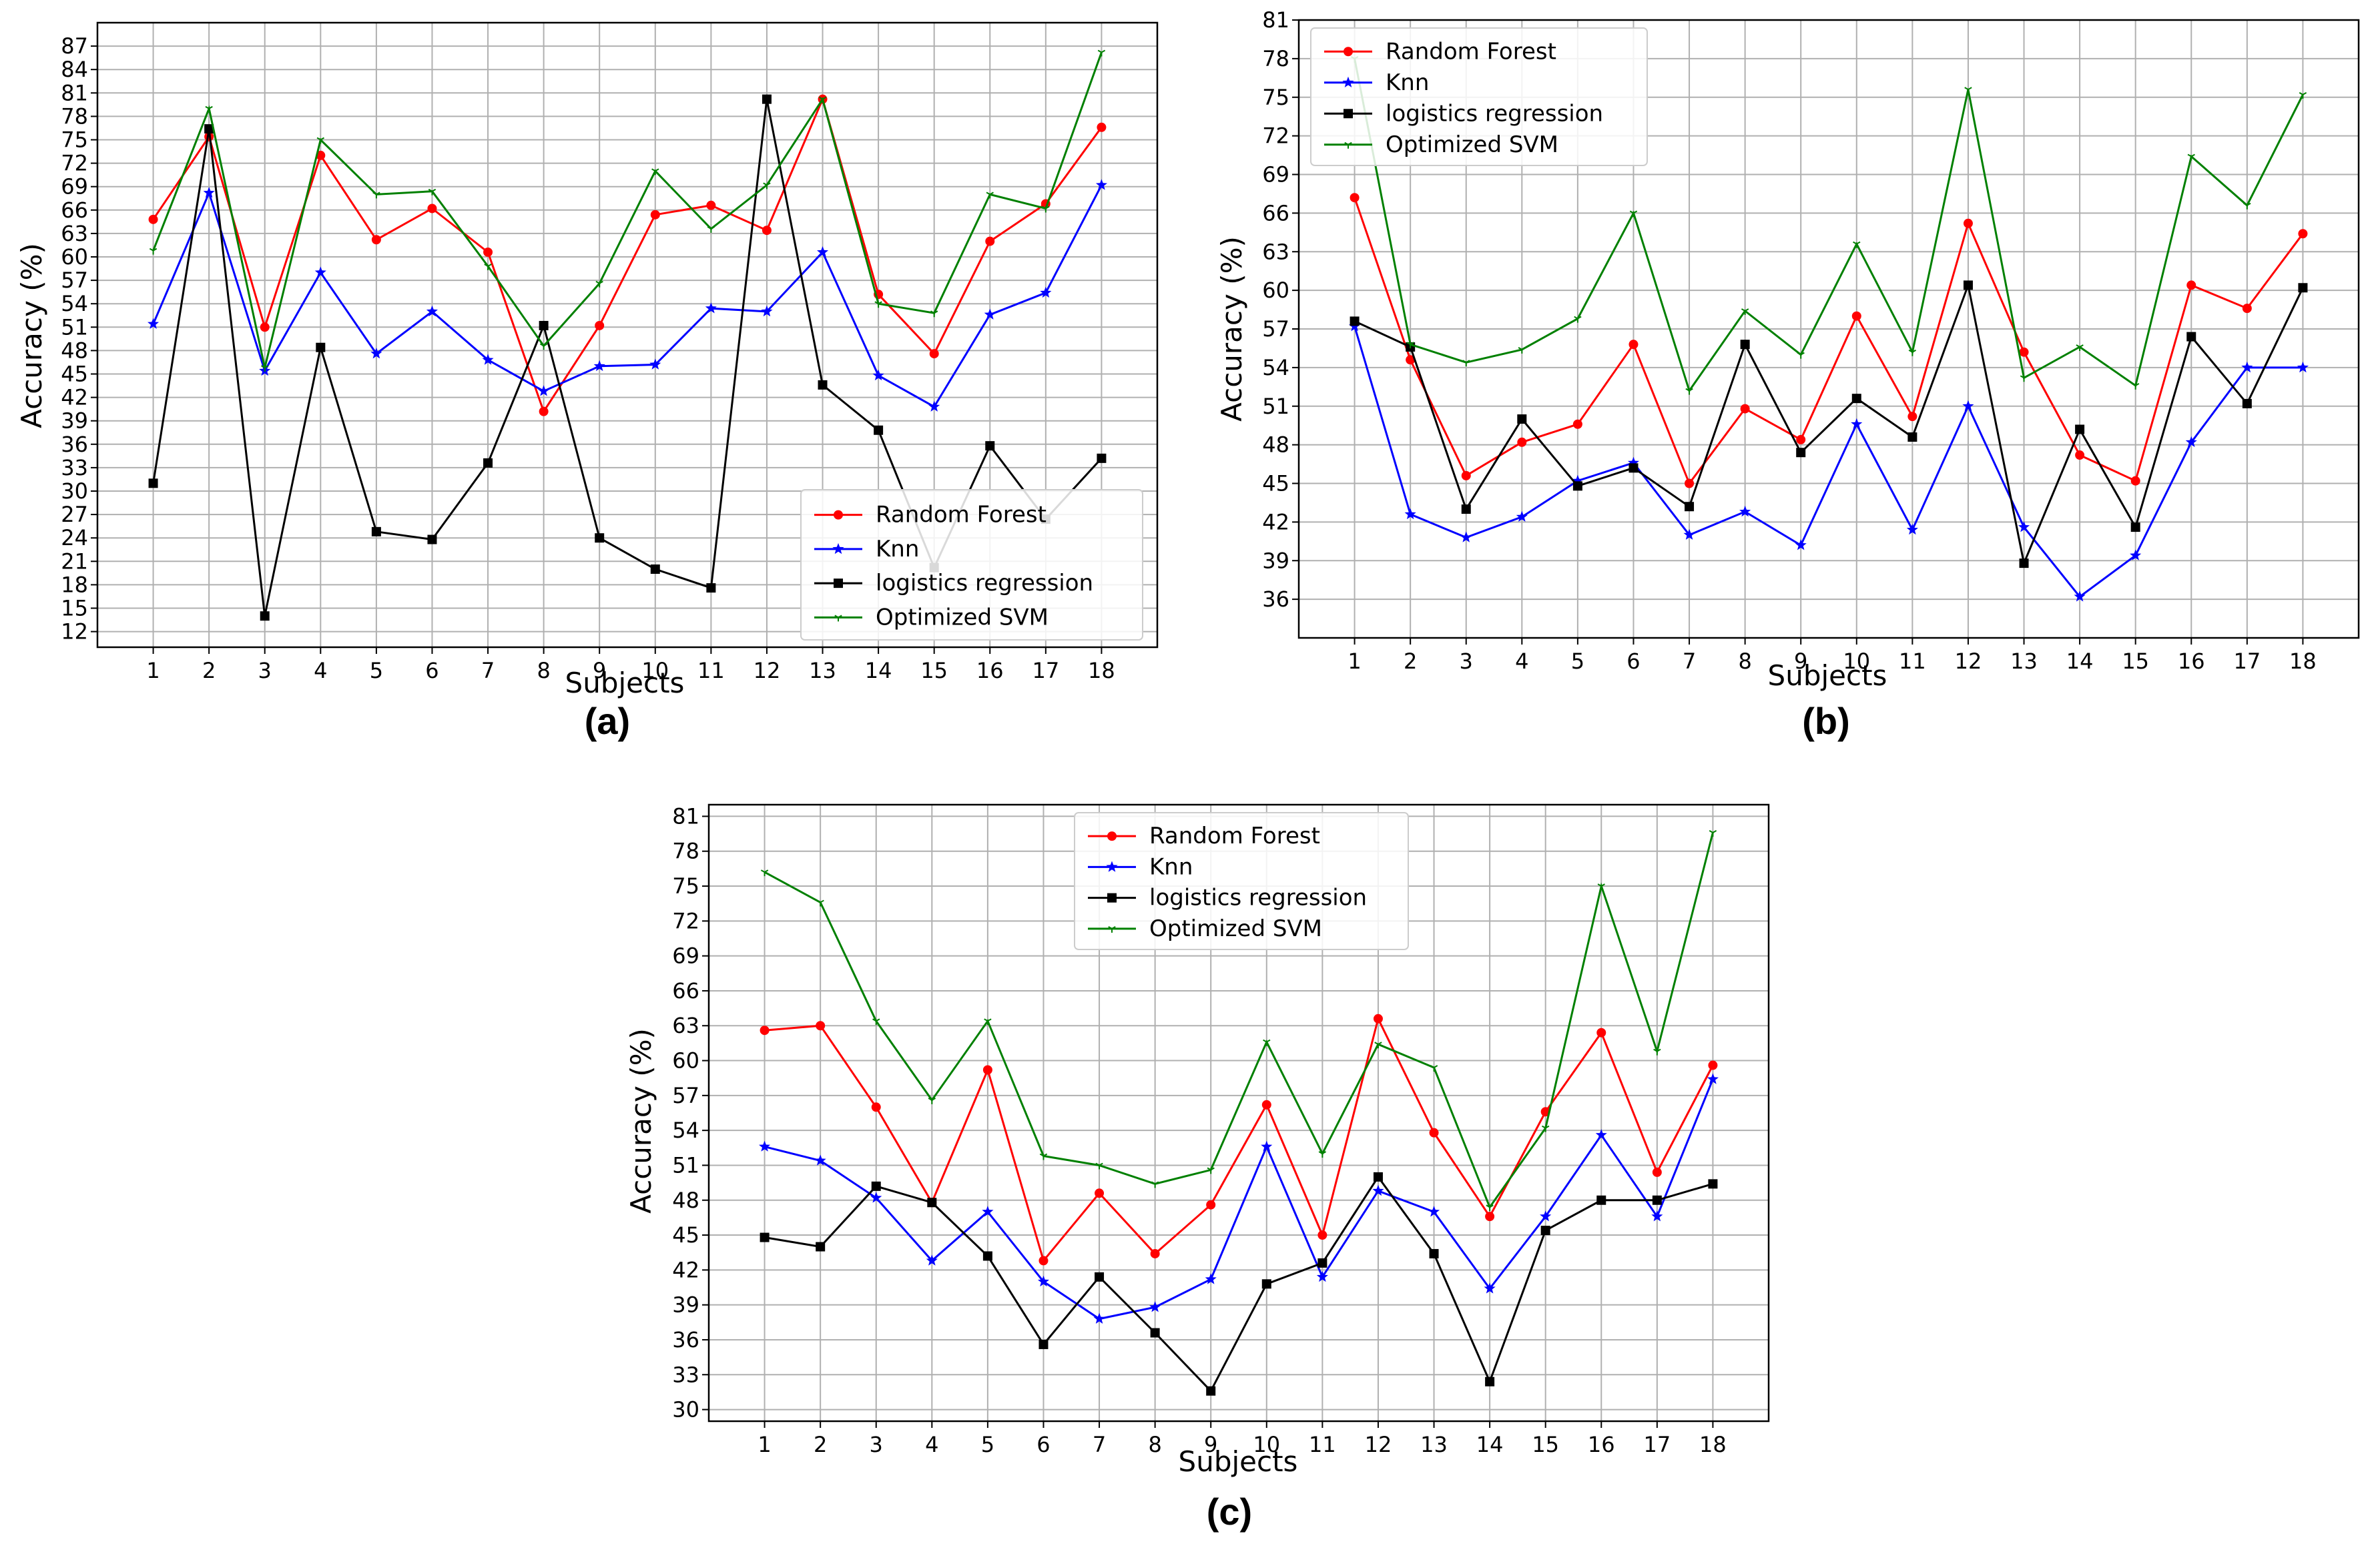 The height and width of the screenshot is (1568, 2372). I want to click on y-tick-label: 72, so click(74, 163).